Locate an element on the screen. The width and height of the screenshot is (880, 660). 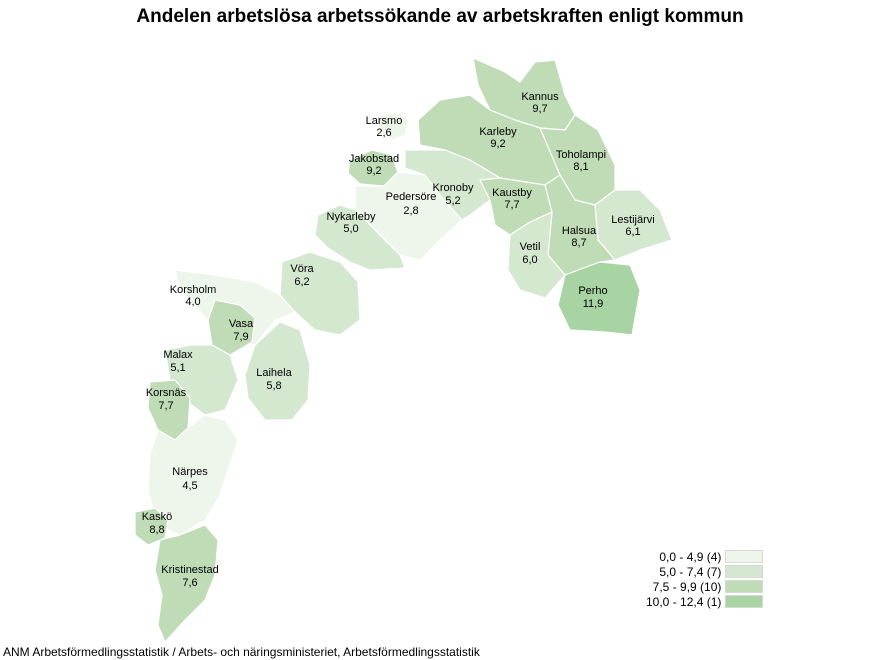
area-kronoby is located at coordinates (452, 185).